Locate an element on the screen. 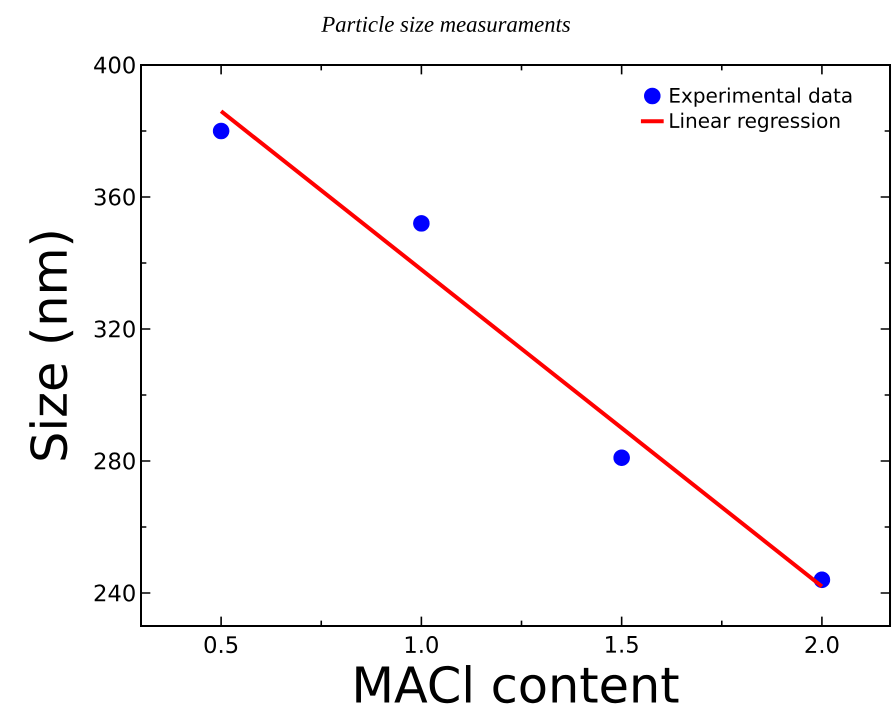 The height and width of the screenshot is (728, 892). y-tick-label: 400 is located at coordinates (114, 65).